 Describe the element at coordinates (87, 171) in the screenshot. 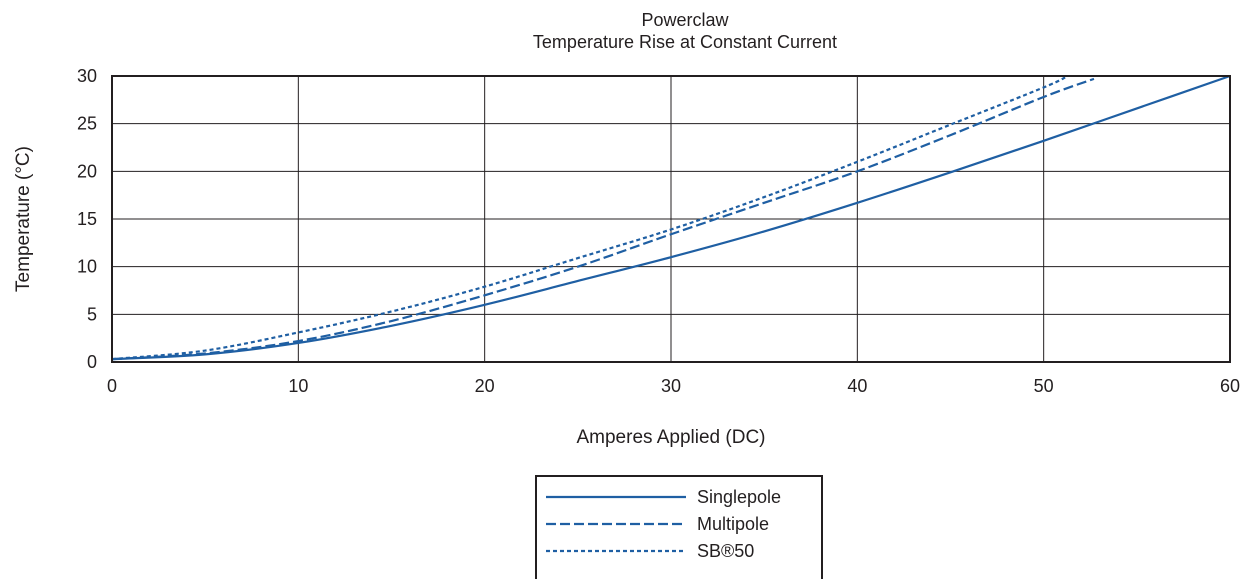

I see `y-tick-label: 20` at that location.